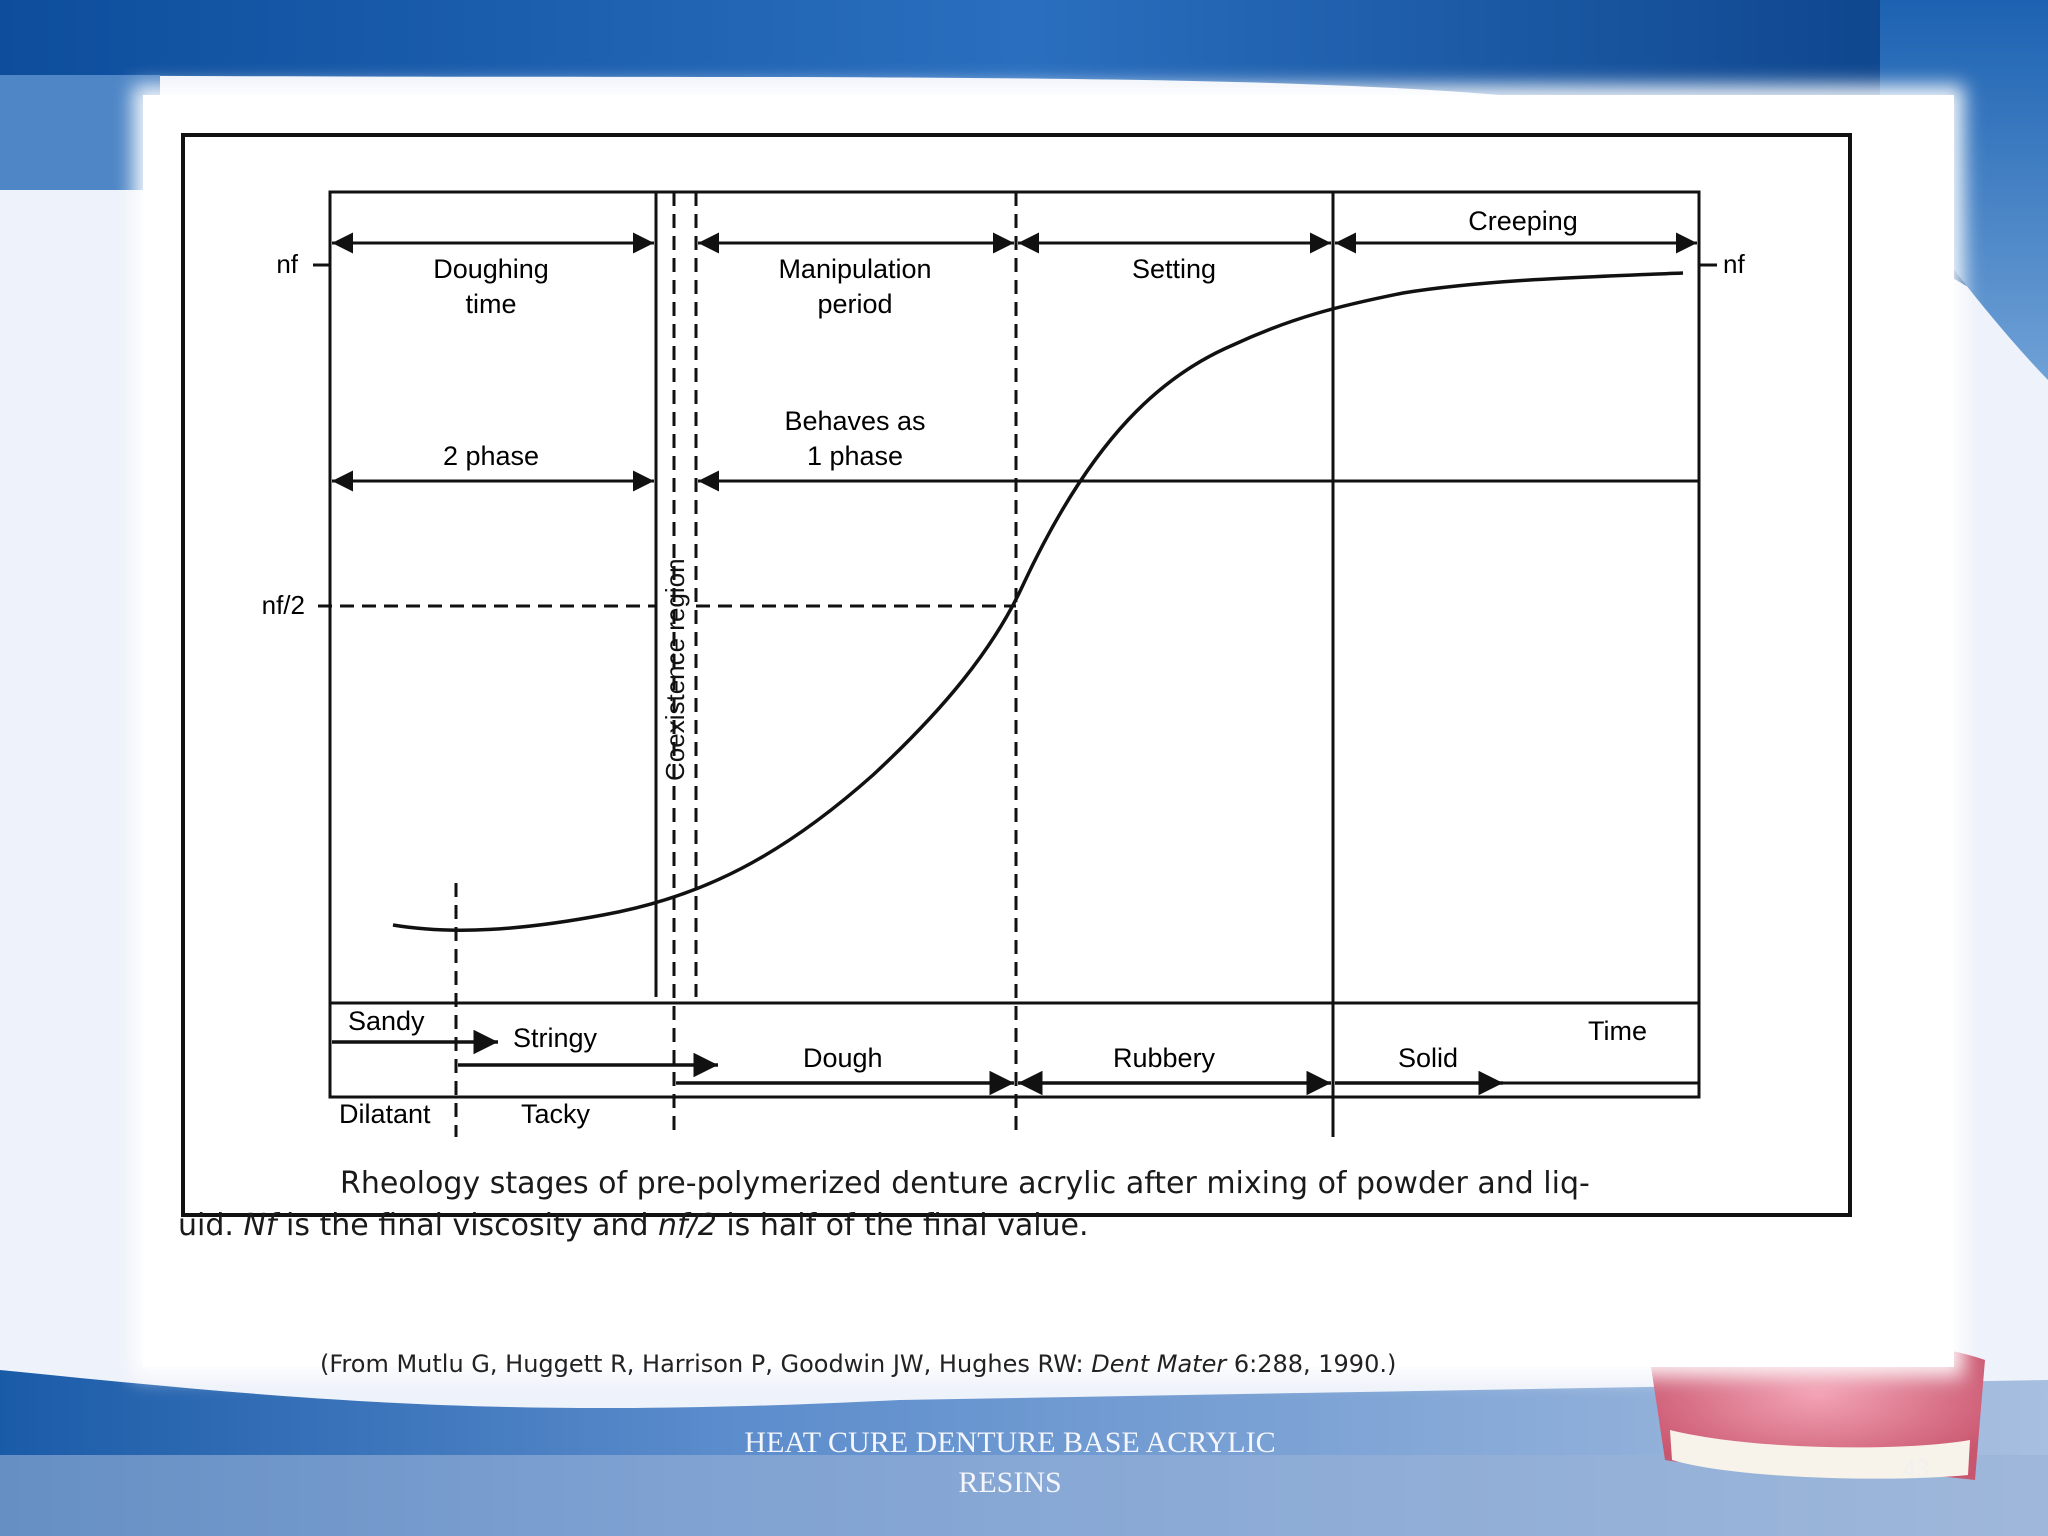  I want to click on manipulation-label-1: Manipulation, so click(854, 269).